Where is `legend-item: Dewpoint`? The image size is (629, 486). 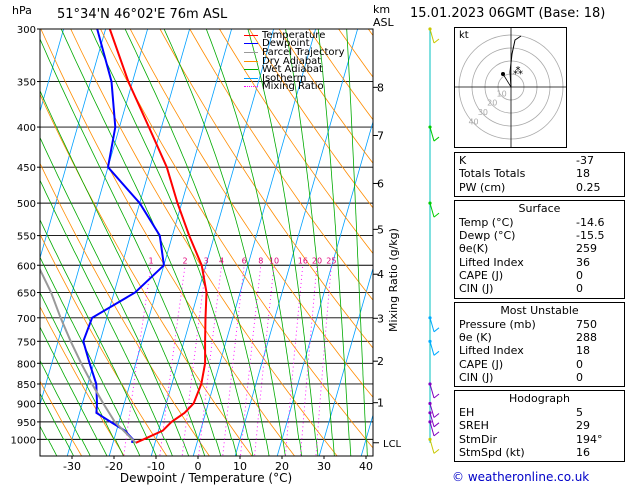 legend-item: Dewpoint is located at coordinates (294, 44).